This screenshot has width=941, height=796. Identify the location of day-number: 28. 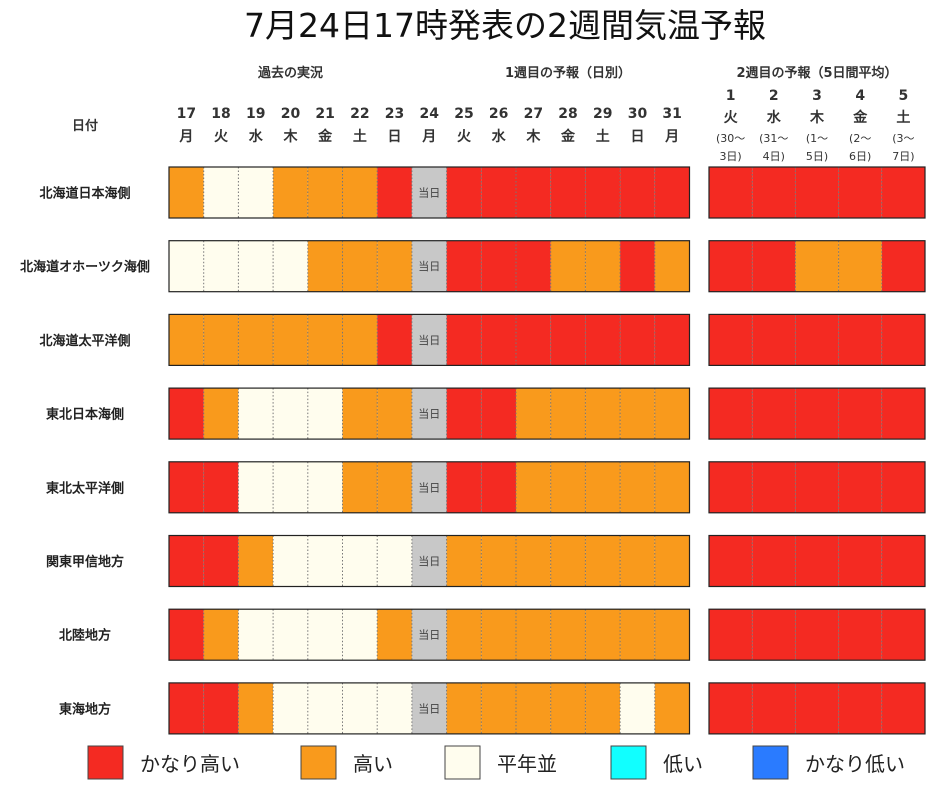
(567, 114).